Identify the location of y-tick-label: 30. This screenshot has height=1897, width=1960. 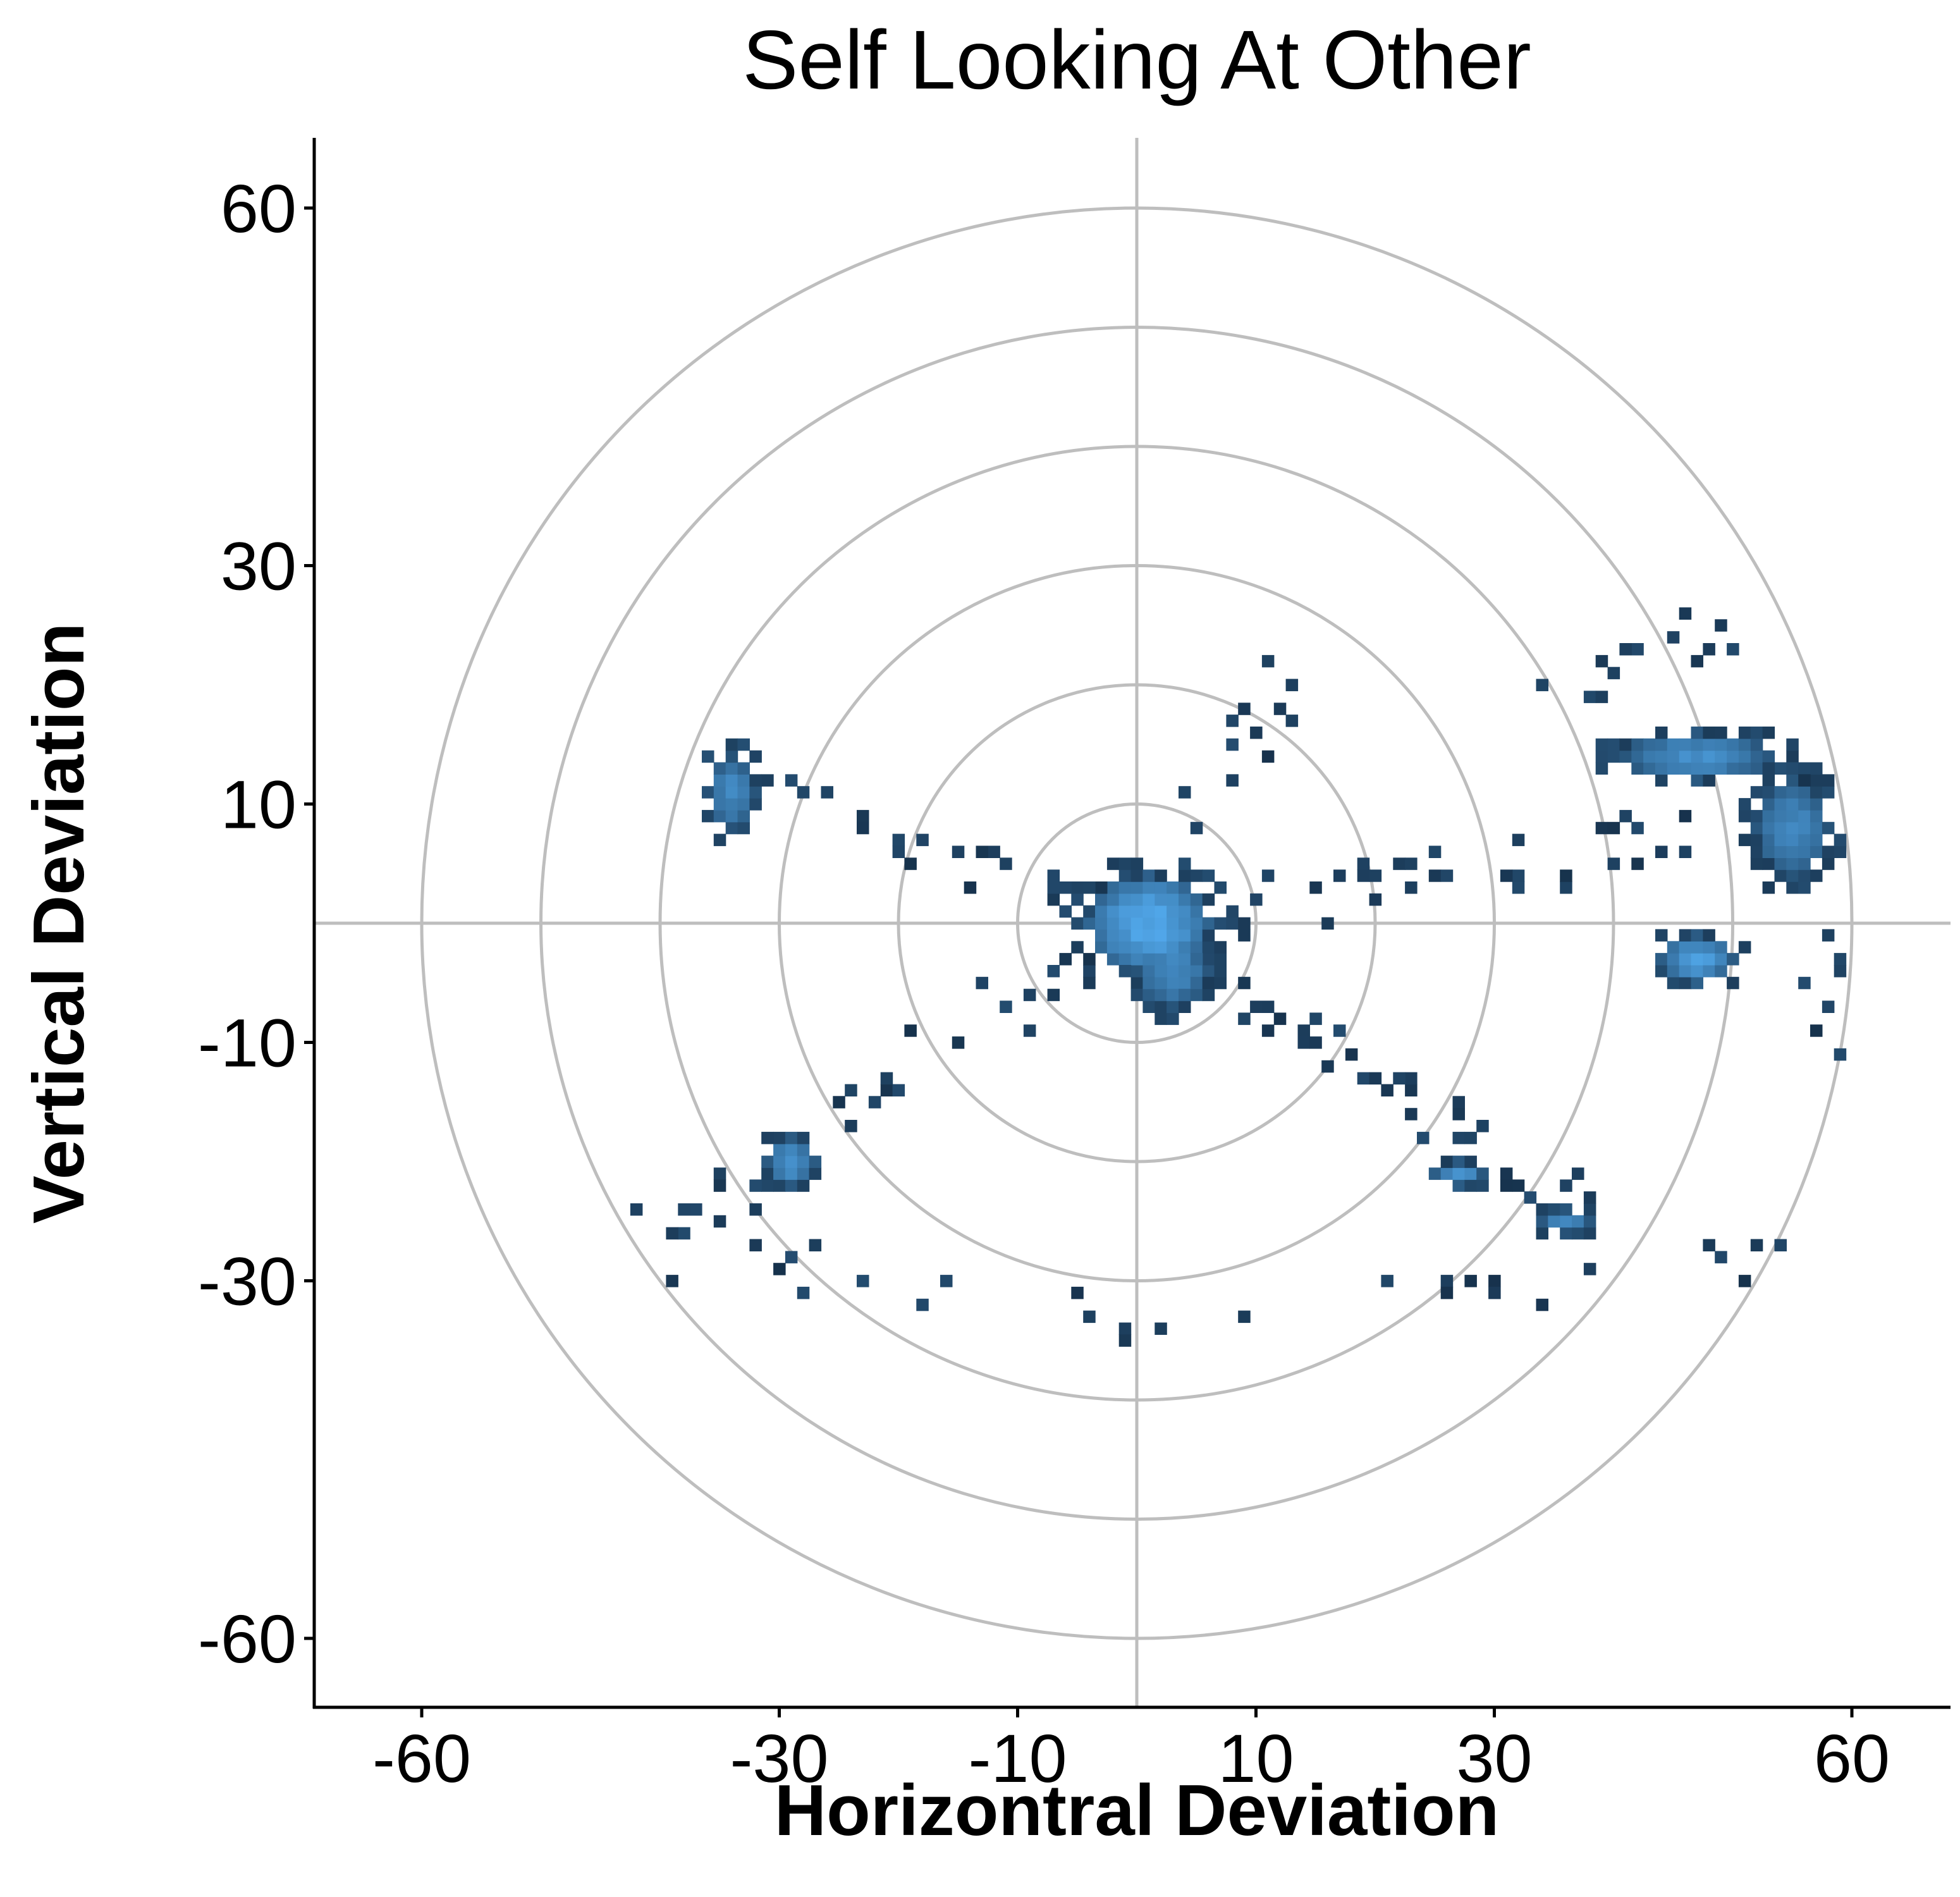
(259, 566).